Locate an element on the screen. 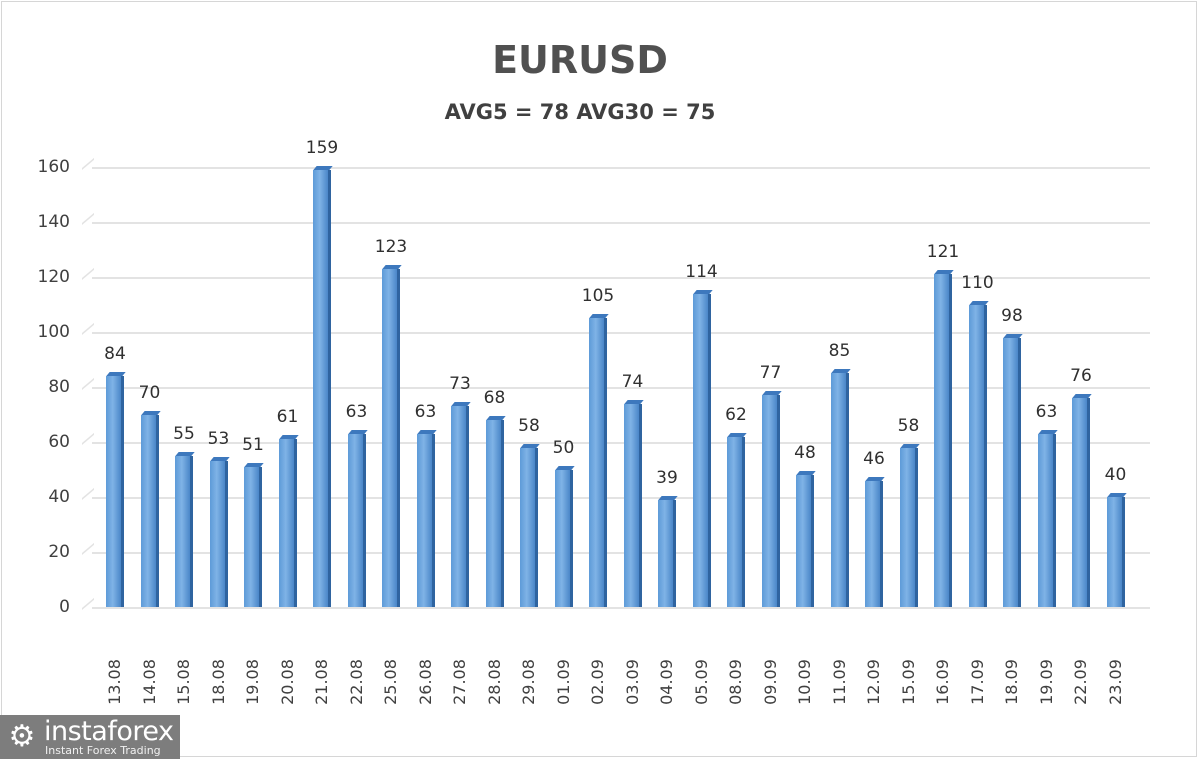  bar-26.08 is located at coordinates (425, 520).